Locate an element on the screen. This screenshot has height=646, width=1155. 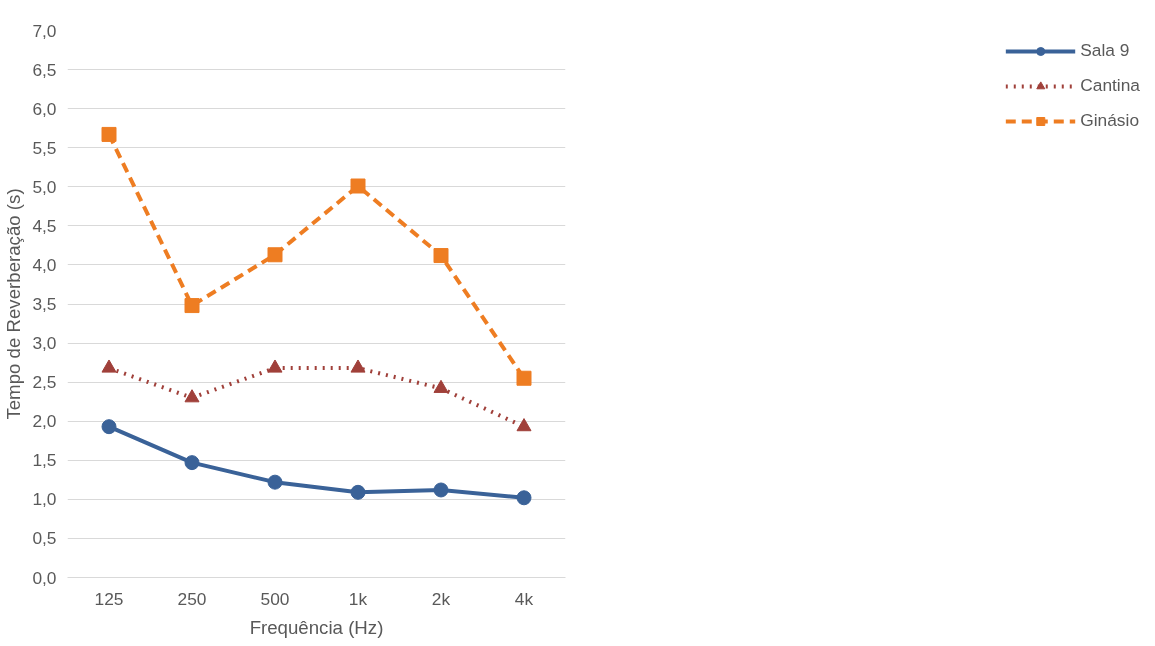
y-tick-label: 2,0 is located at coordinates (44, 421).